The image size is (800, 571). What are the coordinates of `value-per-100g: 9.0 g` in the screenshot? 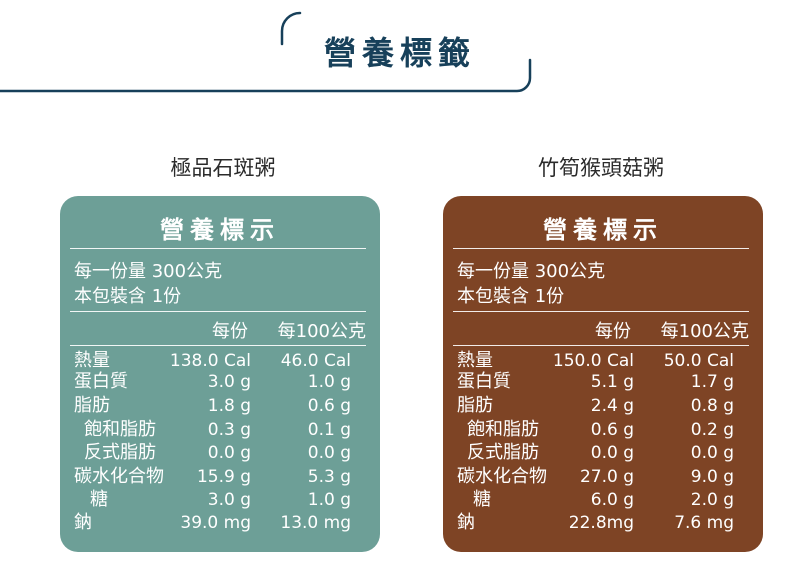 It's located at (712, 477).